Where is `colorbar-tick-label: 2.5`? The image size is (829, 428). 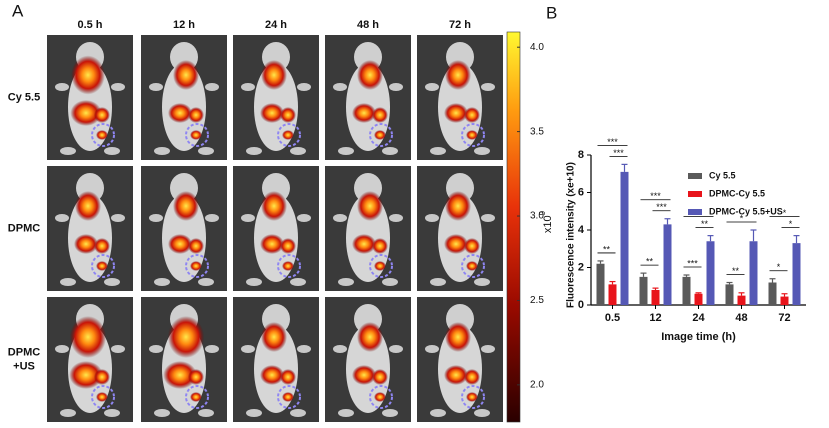
colorbar-tick-label: 2.5 is located at coordinates (537, 300).